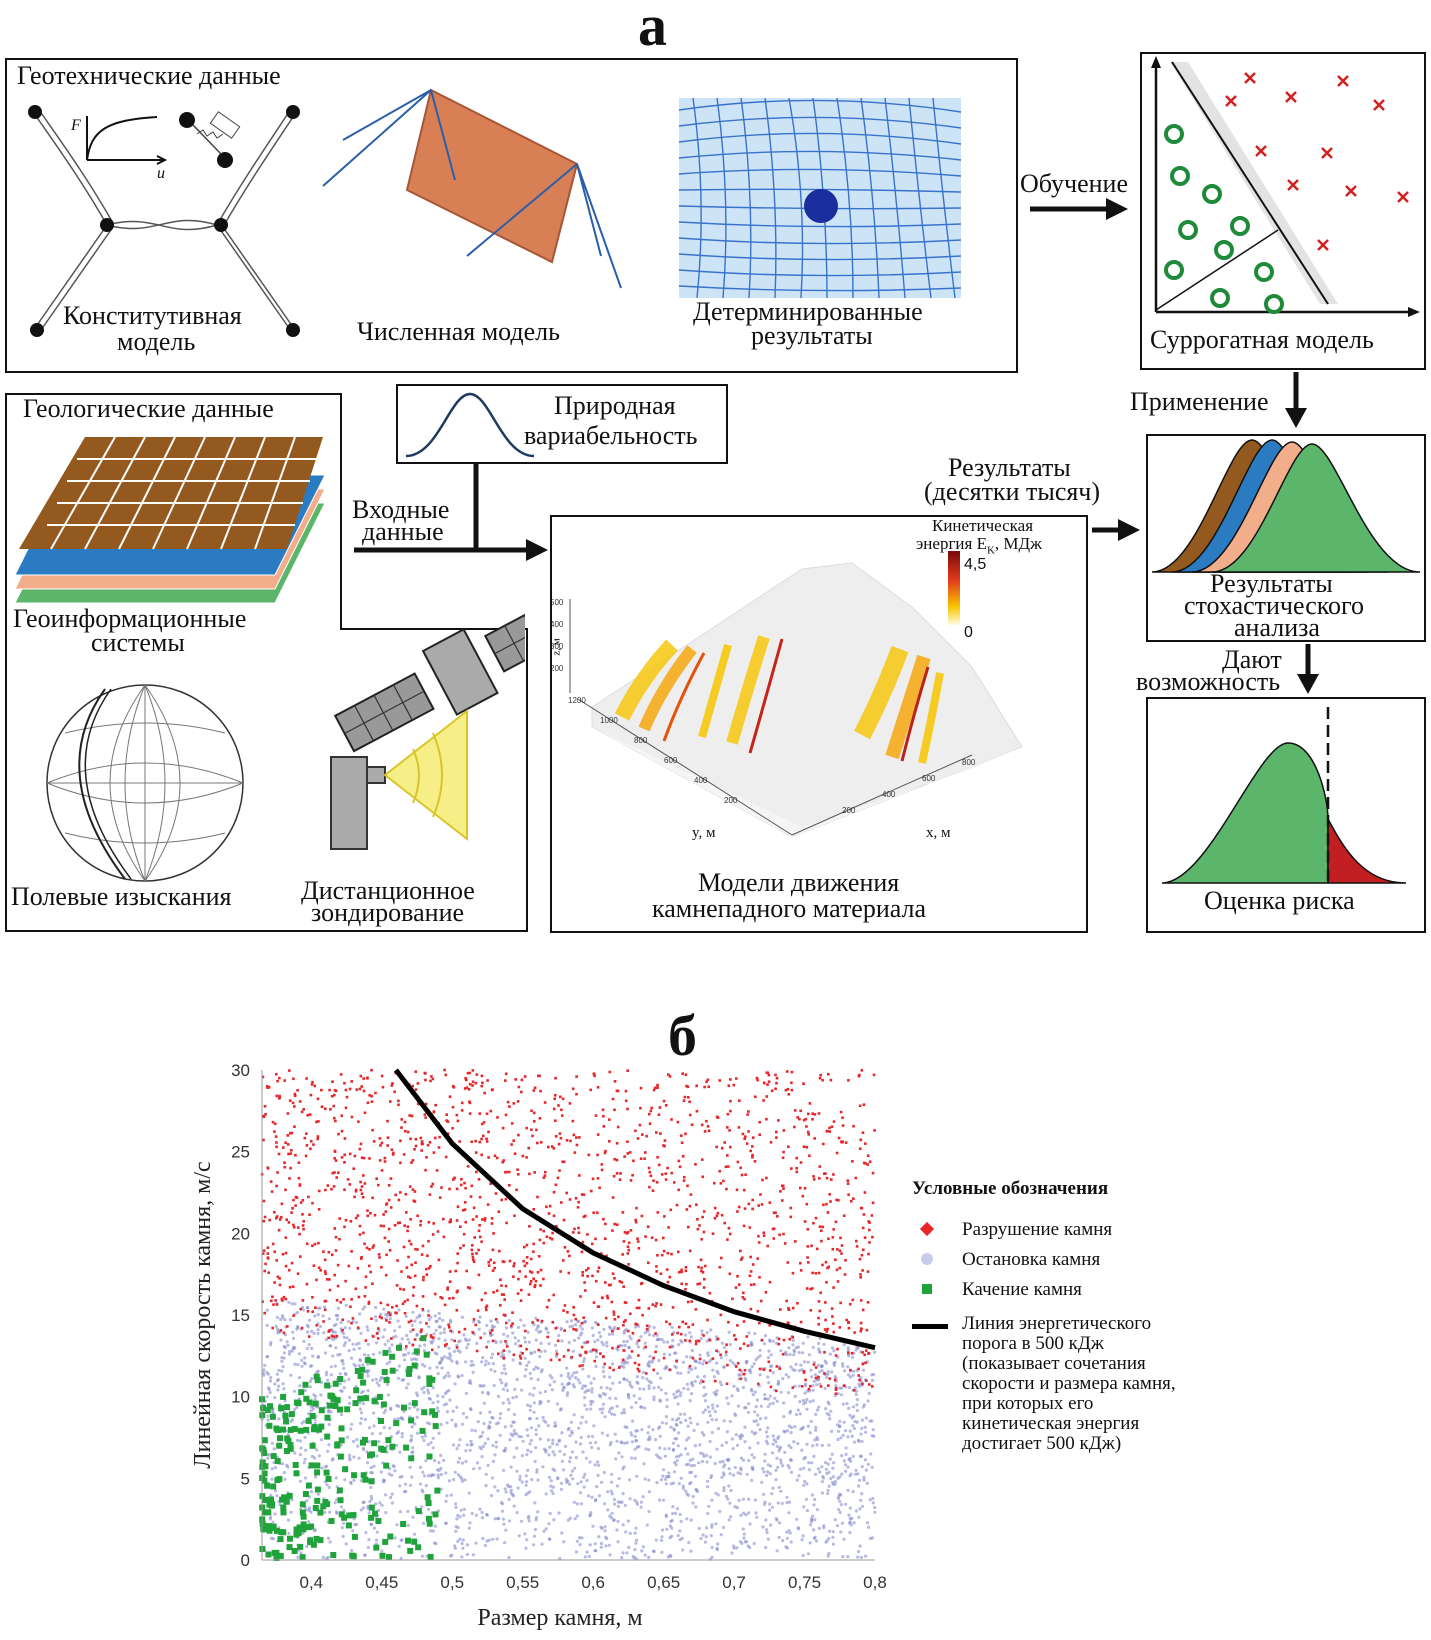 This screenshot has height=1640, width=1431. Describe the element at coordinates (240, 1315) in the screenshot. I see `y-tick-label: 15` at that location.